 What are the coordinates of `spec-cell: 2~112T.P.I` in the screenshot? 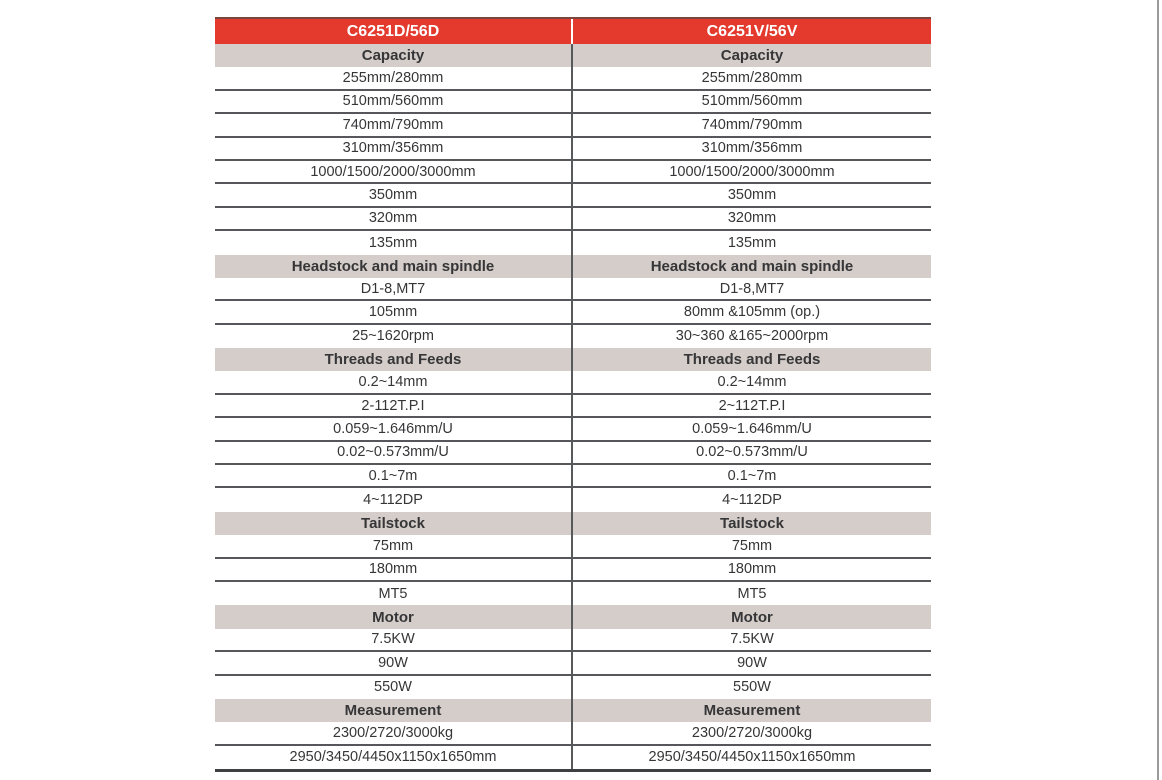 It's located at (752, 407).